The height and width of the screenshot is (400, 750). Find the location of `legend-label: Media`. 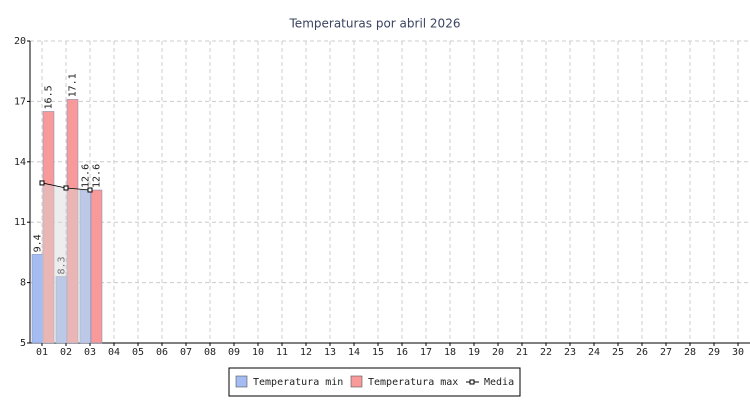

legend-label: Media is located at coordinates (499, 382).